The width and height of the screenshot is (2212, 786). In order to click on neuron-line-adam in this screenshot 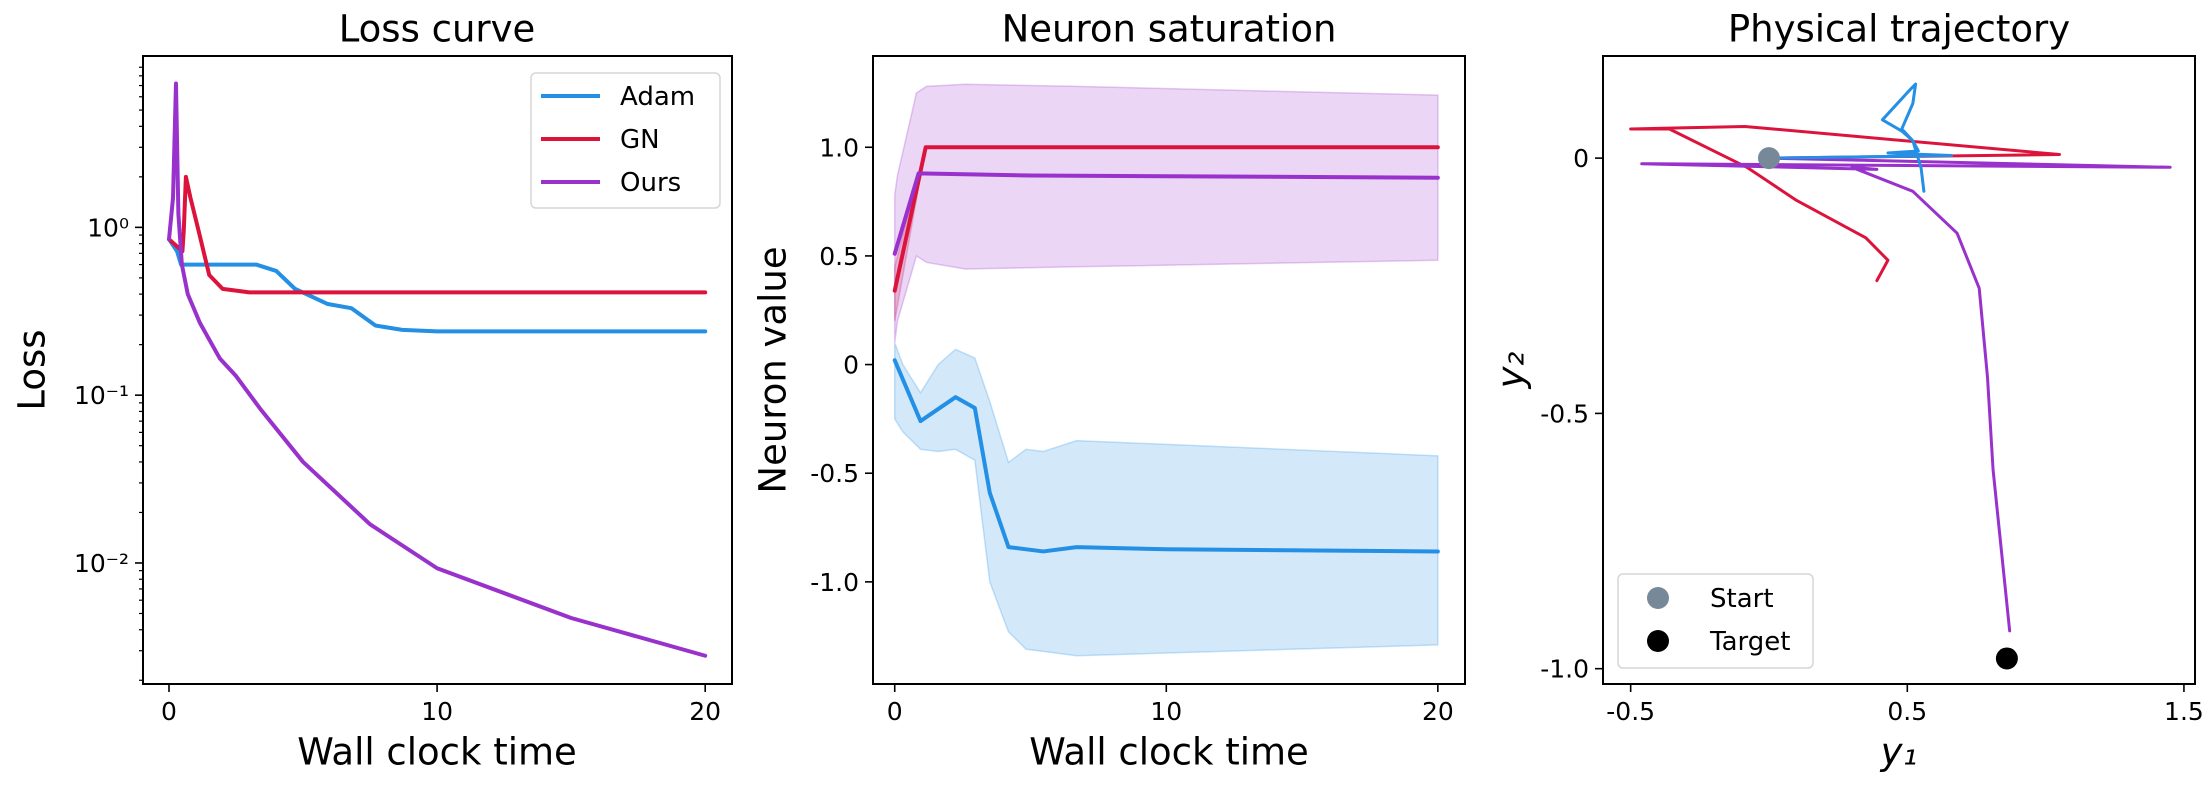, I will do `click(1166, 456)`.